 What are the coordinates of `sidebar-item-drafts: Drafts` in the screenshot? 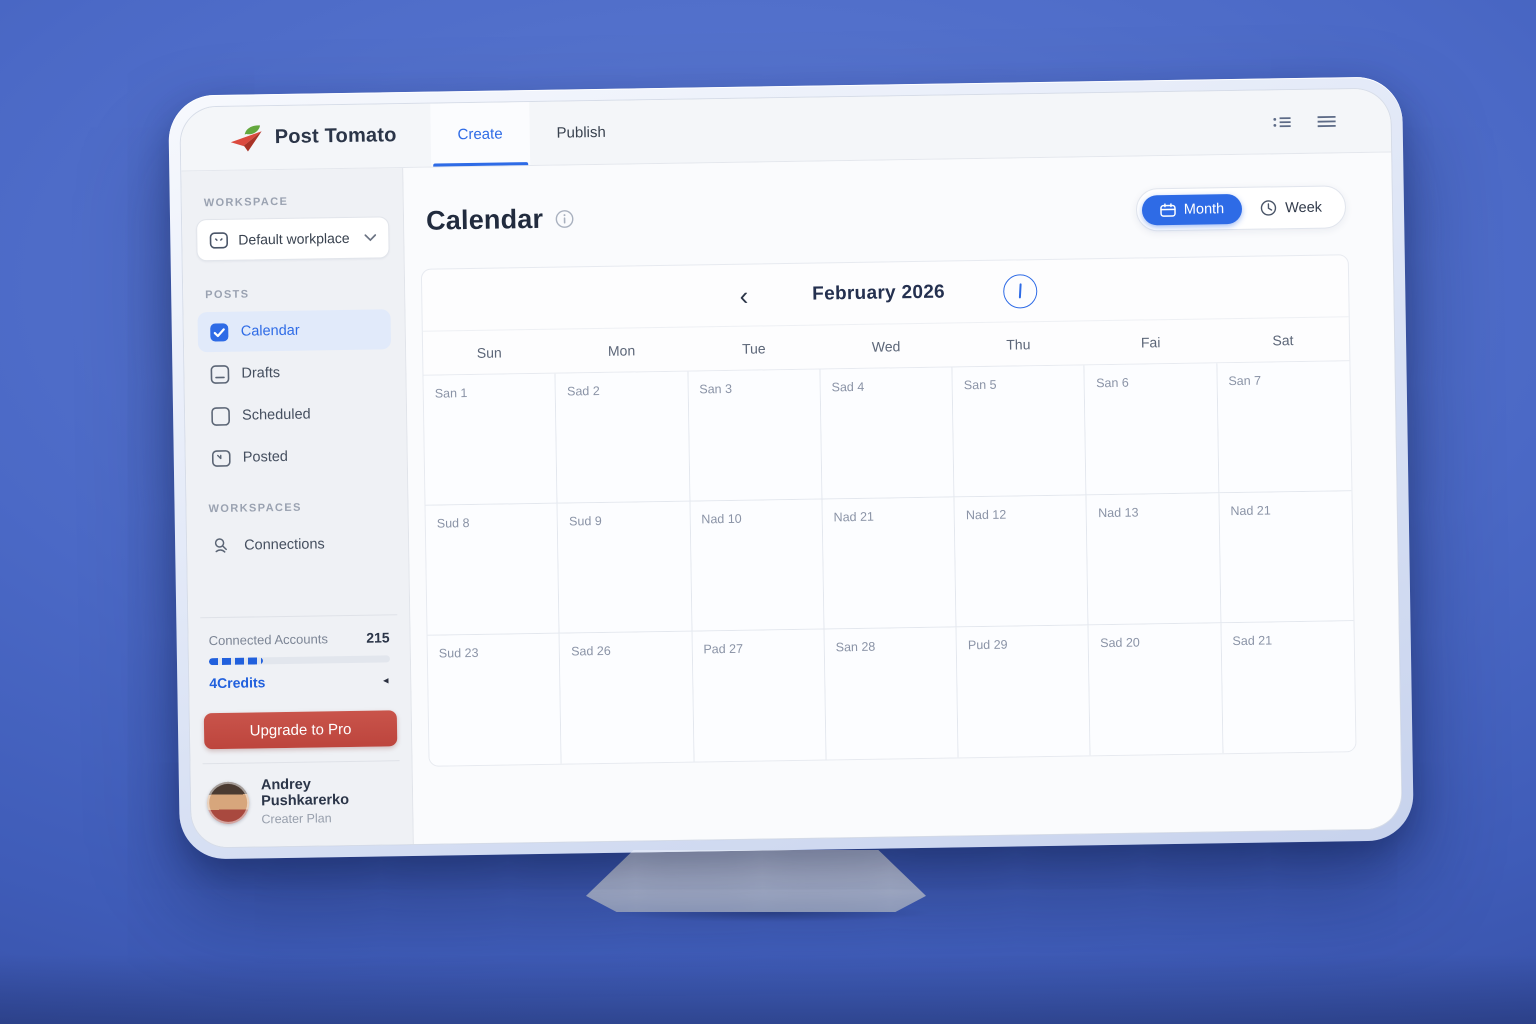 It's located at (295, 372).